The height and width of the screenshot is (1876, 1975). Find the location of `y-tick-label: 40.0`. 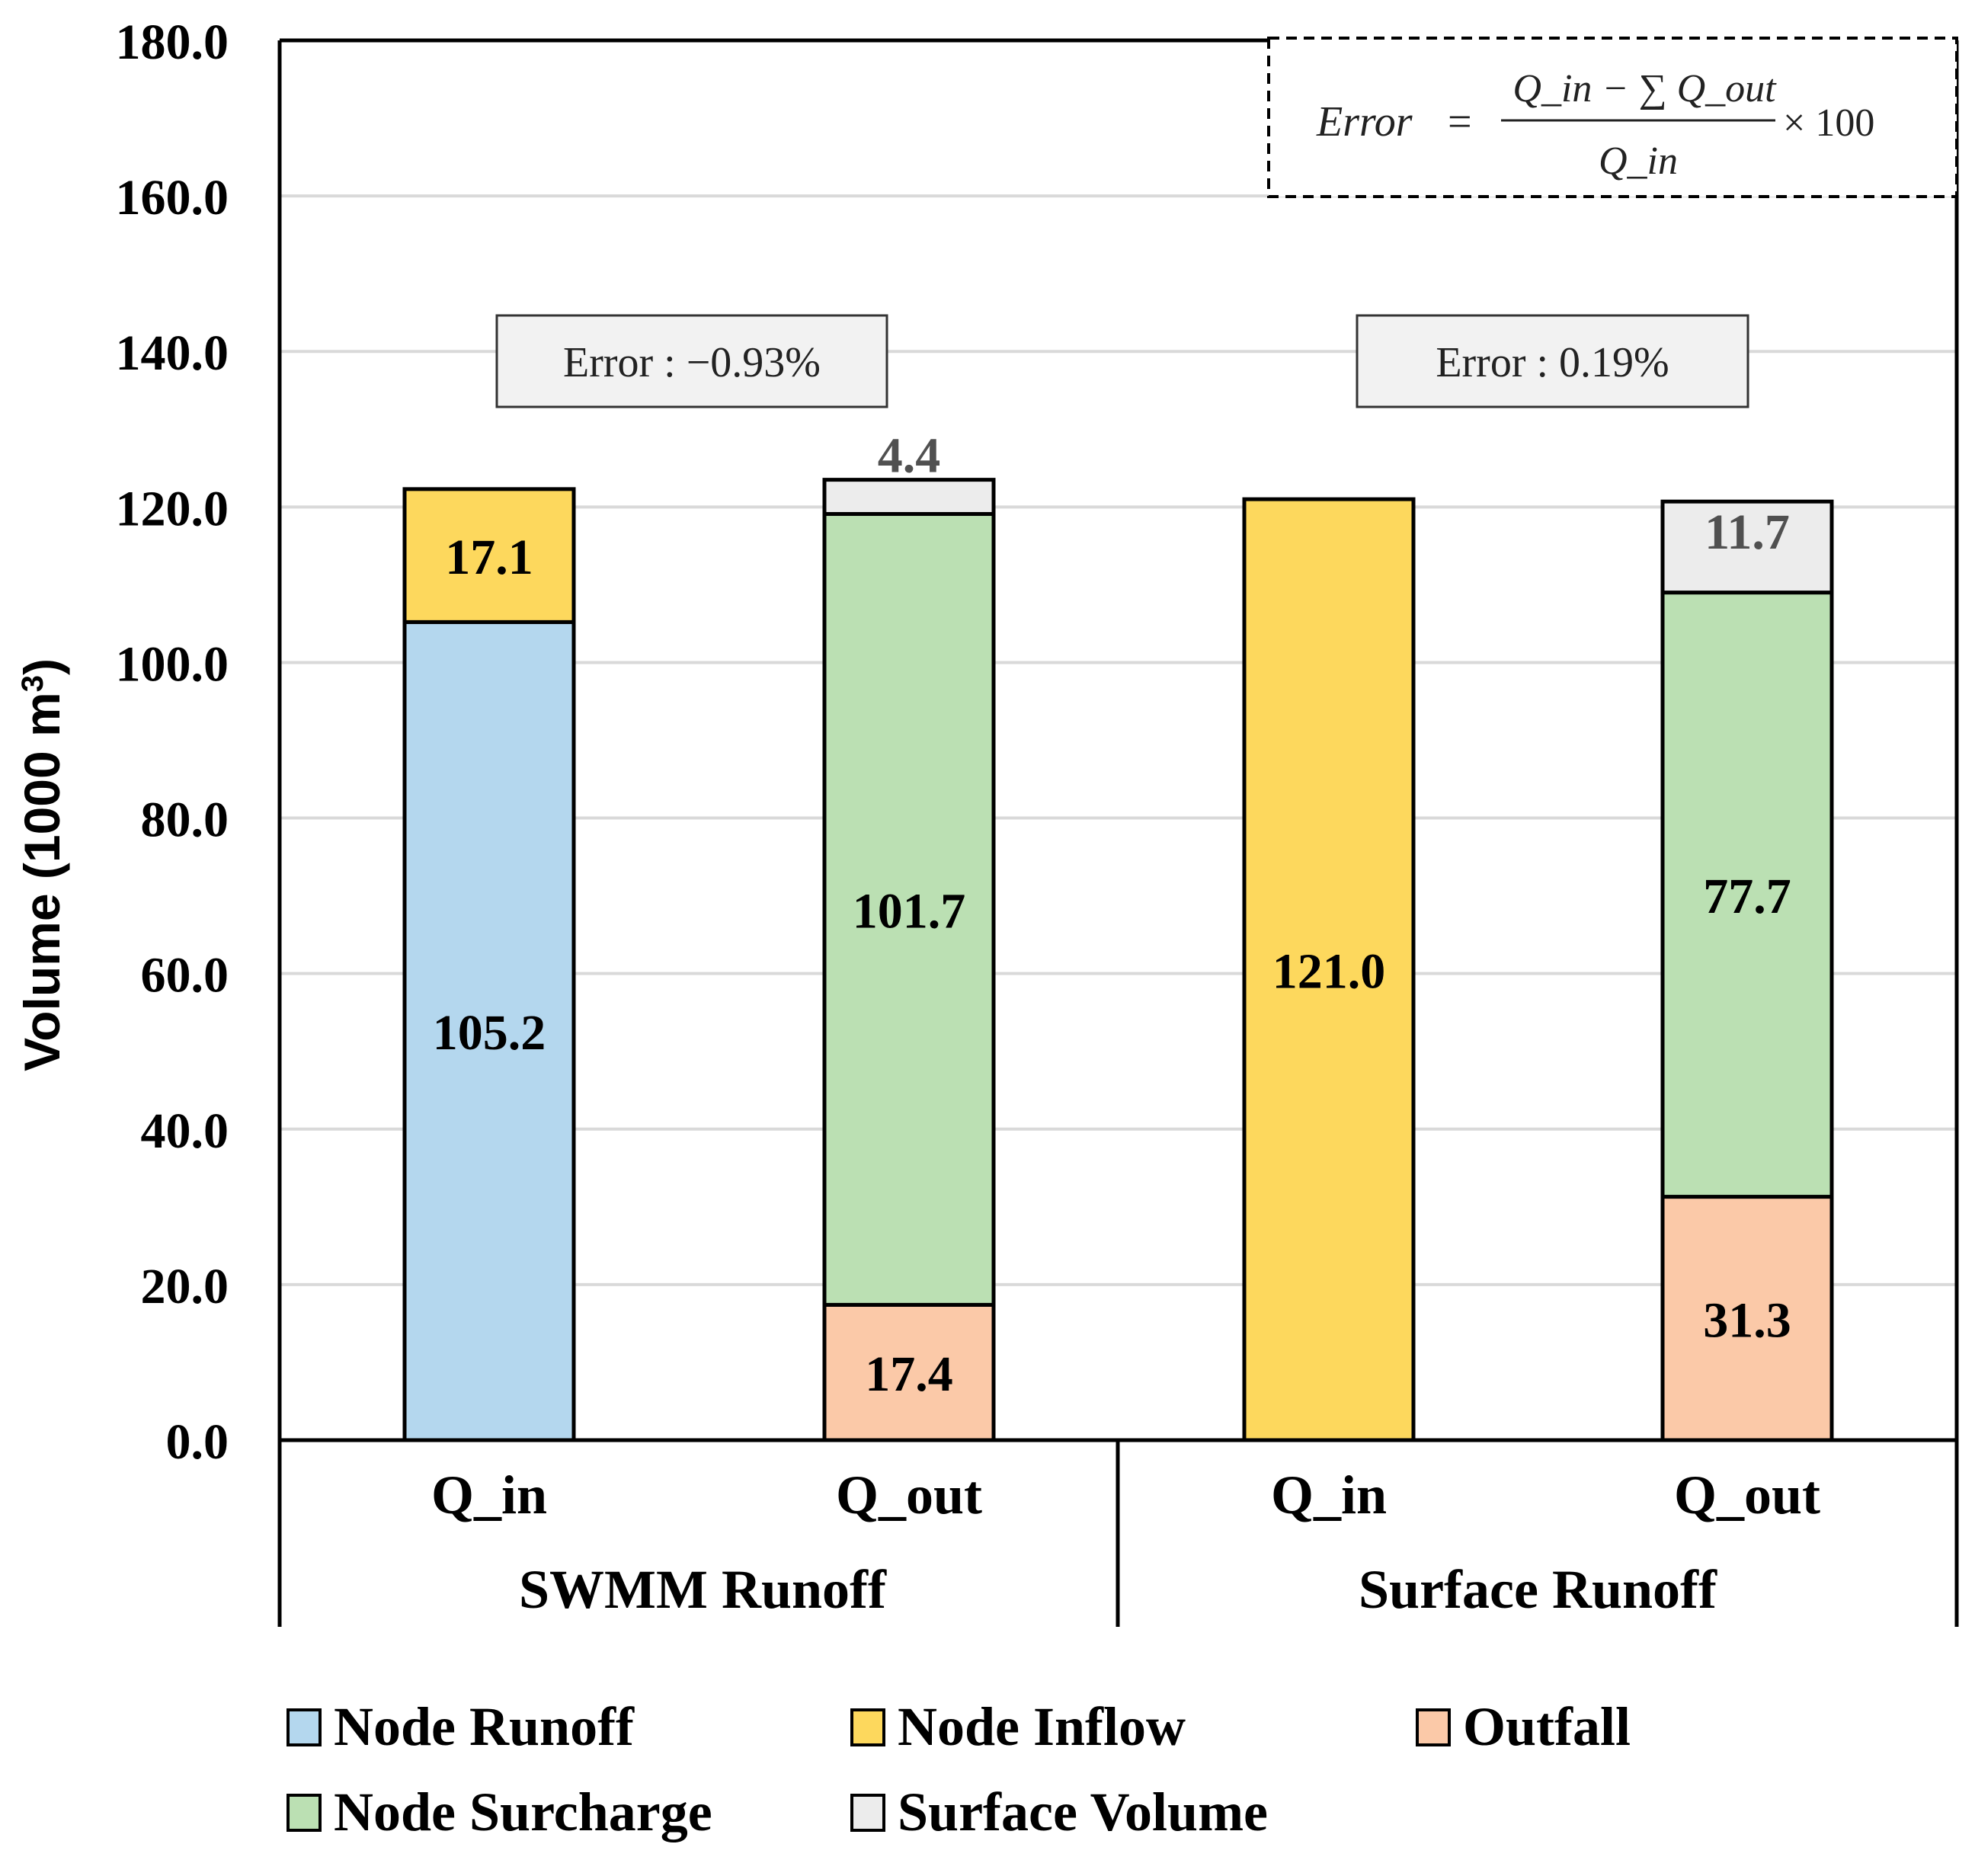

y-tick-label: 40.0 is located at coordinates (185, 1131).